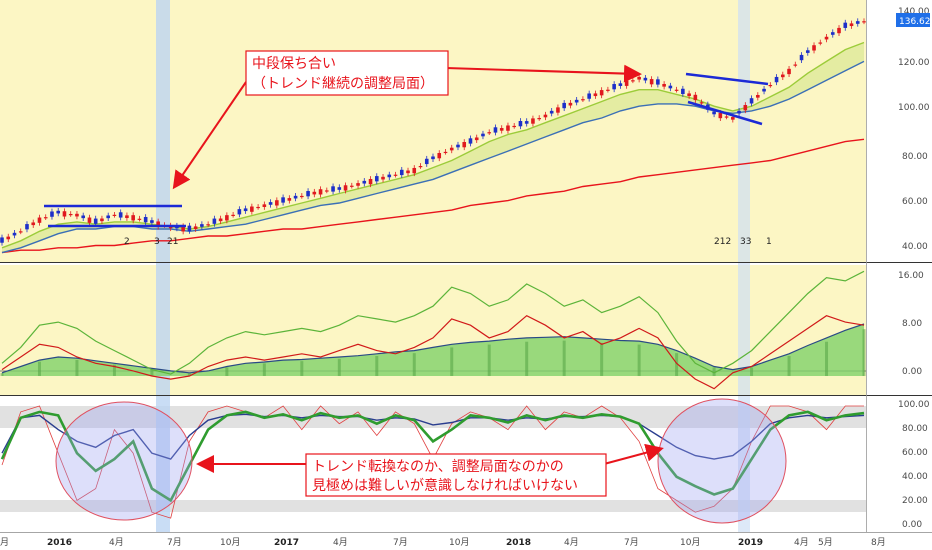 The height and width of the screenshot is (550, 932). I want to click on arrow-to-2018, so click(543, 73).